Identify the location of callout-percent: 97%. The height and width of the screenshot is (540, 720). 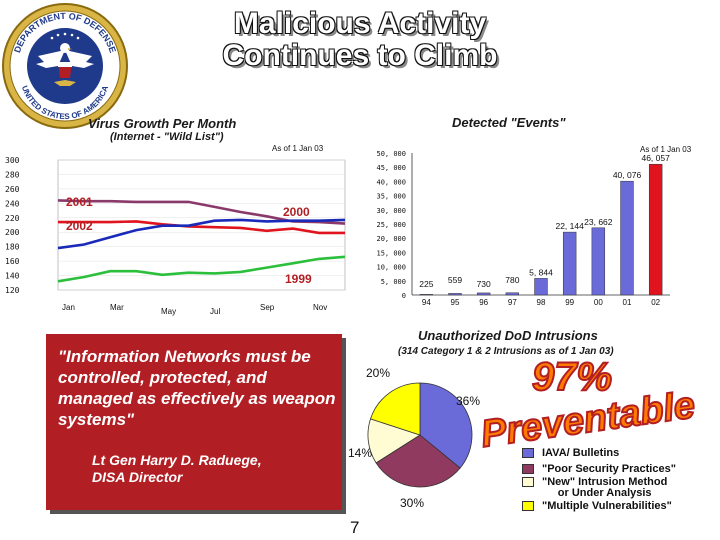
(572, 377).